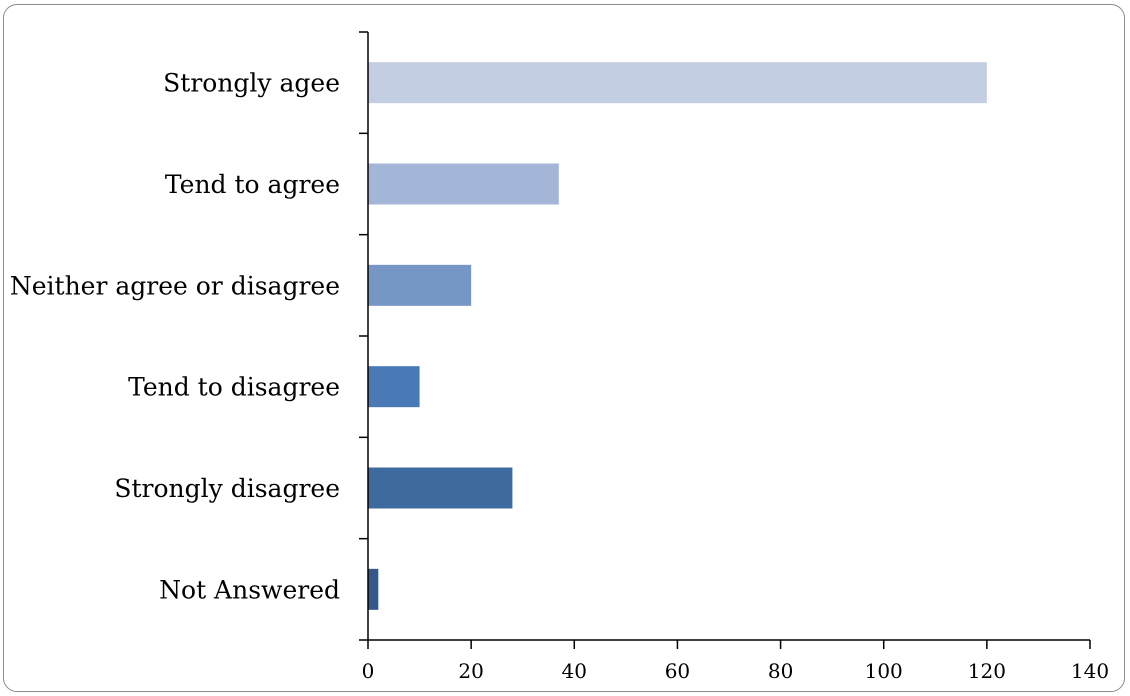  Describe the element at coordinates (234, 387) in the screenshot. I see `category-label-3: Tend to disagree` at that location.